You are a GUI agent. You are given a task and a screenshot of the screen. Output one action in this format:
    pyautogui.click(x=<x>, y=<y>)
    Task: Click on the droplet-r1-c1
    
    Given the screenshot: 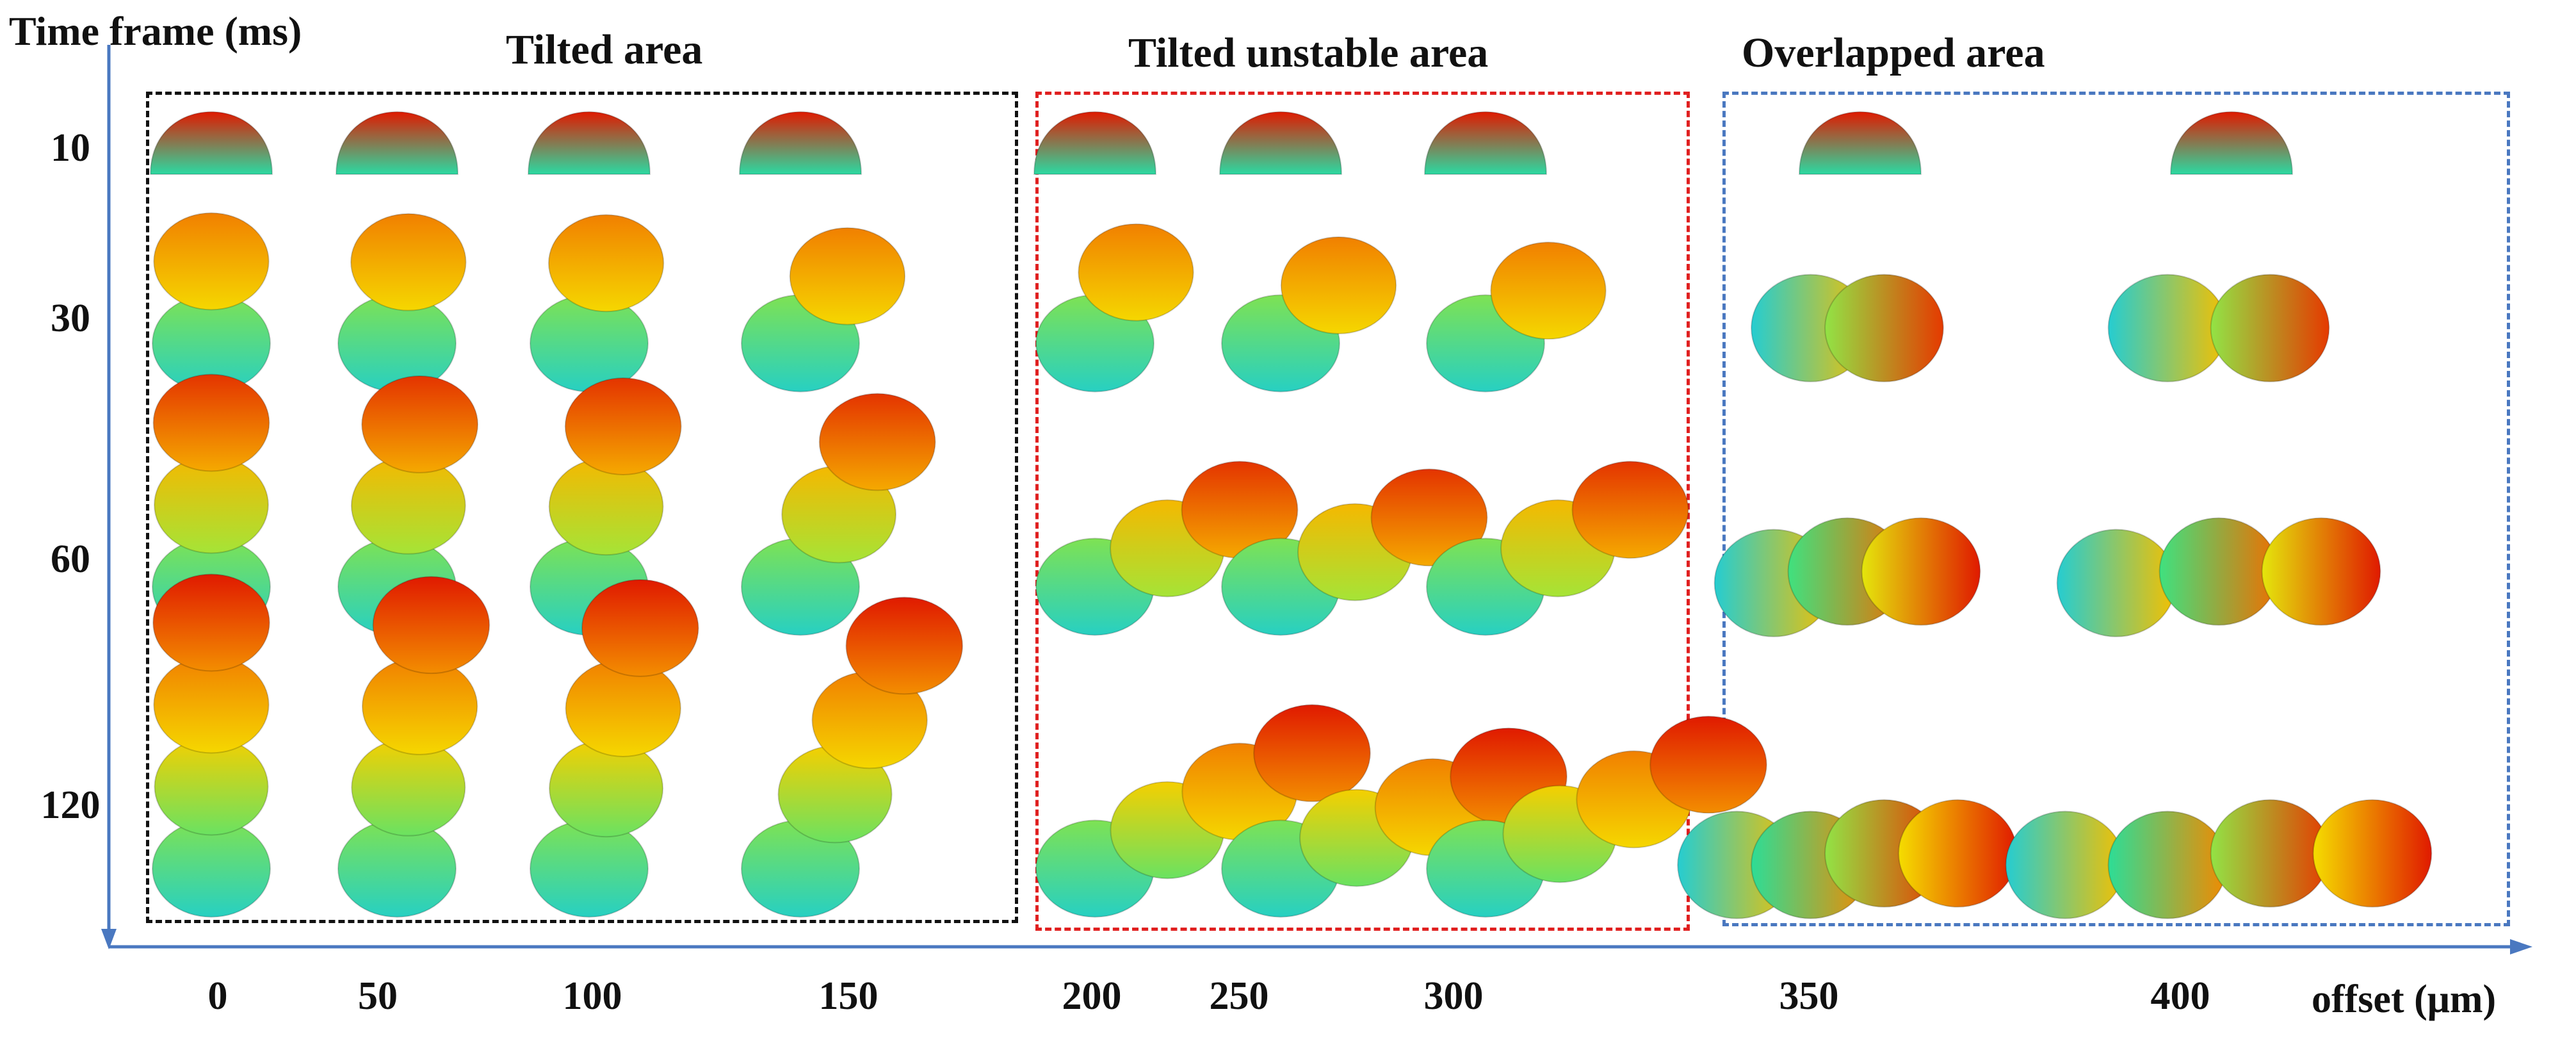 What is the action you would take?
    pyautogui.click(x=402, y=303)
    